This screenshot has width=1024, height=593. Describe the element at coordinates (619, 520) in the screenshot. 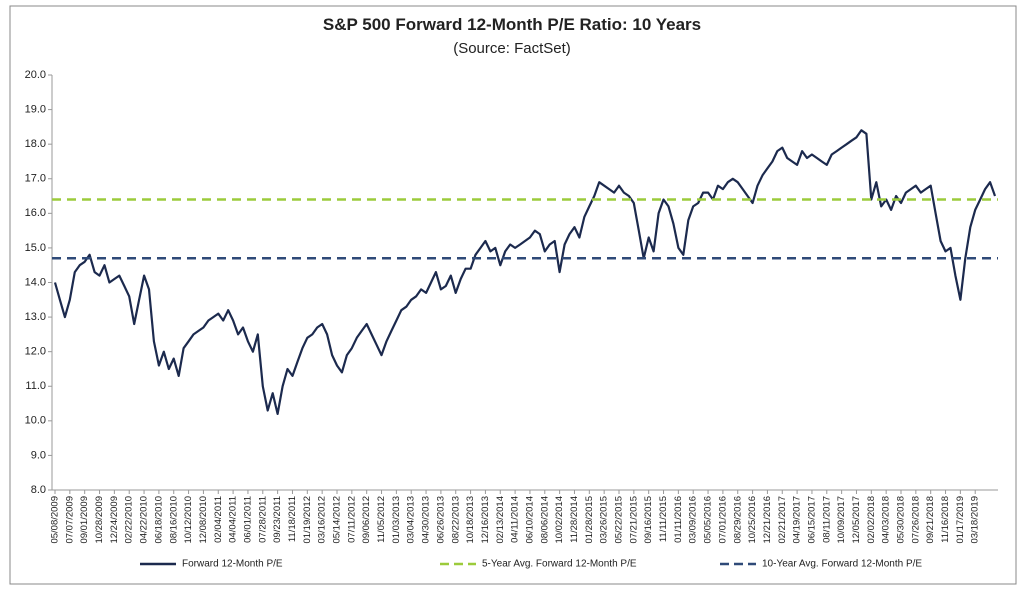

I see `x-tick-label: 05/22/2015` at that location.